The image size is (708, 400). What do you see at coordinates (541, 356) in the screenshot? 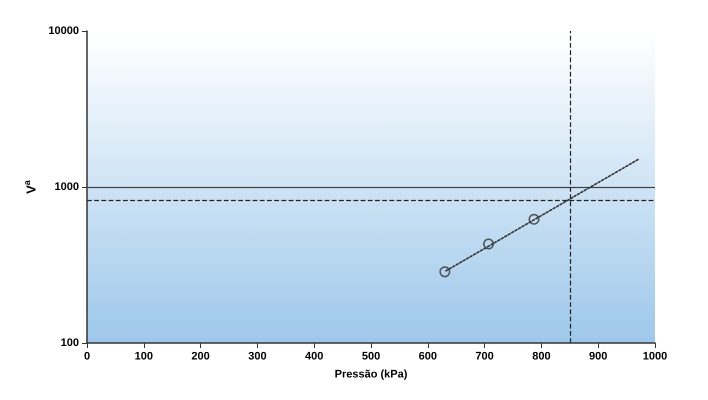
I see `x-tick-label: 800` at bounding box center [541, 356].